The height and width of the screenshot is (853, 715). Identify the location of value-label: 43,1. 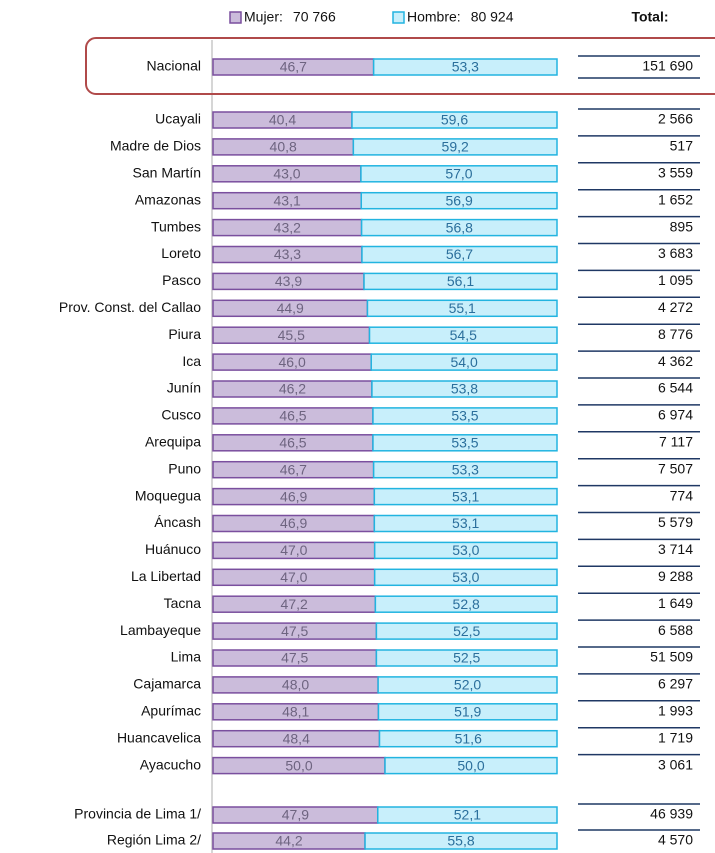
(287, 200).